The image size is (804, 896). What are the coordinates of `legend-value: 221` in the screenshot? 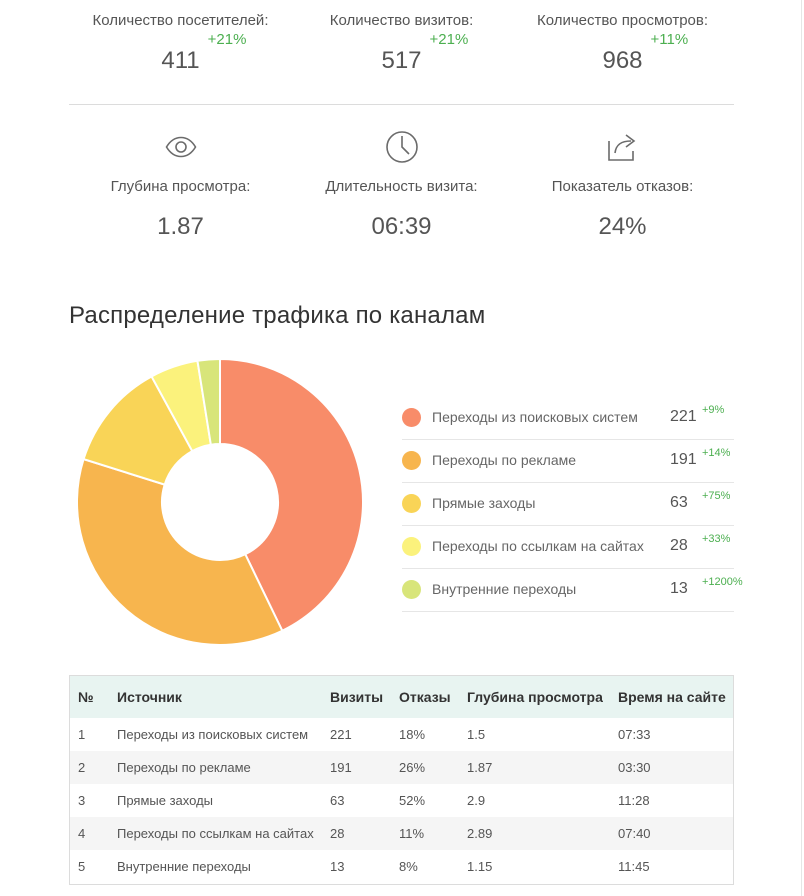 It's located at (683, 416).